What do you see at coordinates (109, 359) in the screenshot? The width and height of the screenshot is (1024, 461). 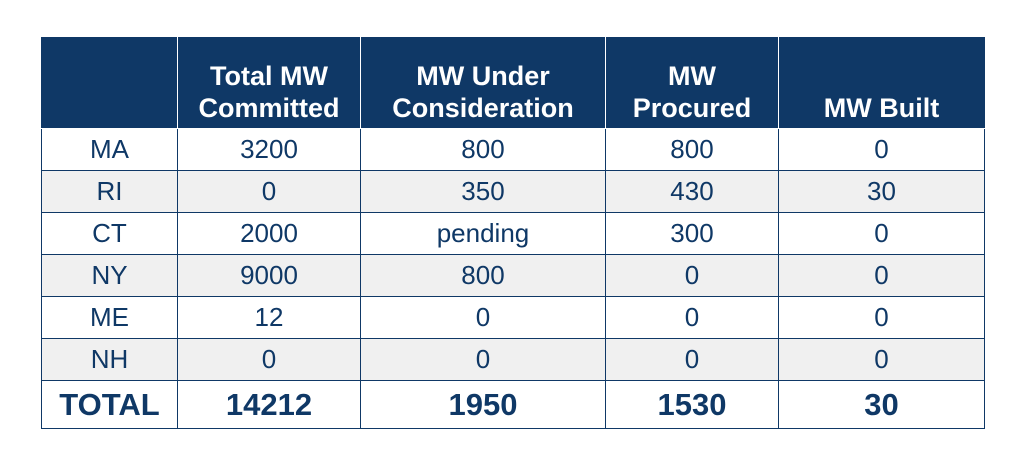 I see `state-cell: NH` at bounding box center [109, 359].